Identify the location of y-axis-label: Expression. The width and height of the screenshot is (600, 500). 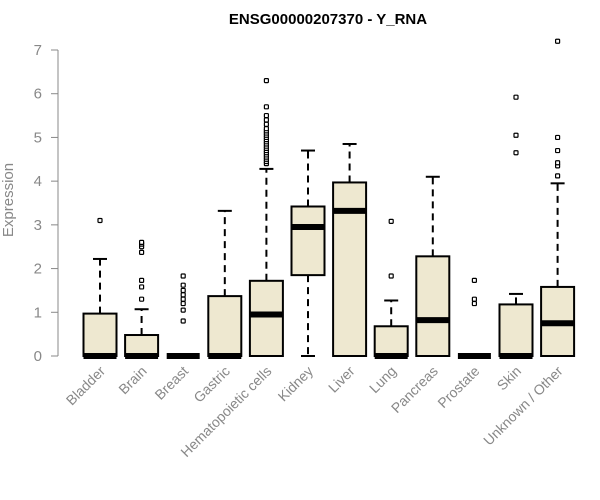
(8, 200).